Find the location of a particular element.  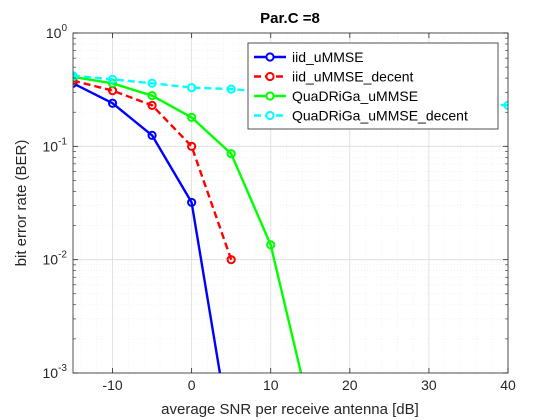

x-tick-label: 0 is located at coordinates (192, 385).